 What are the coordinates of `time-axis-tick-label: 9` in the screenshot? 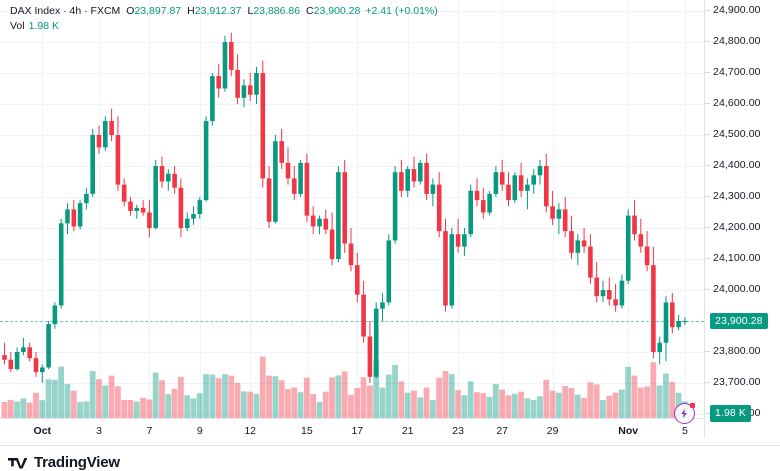 It's located at (199, 431).